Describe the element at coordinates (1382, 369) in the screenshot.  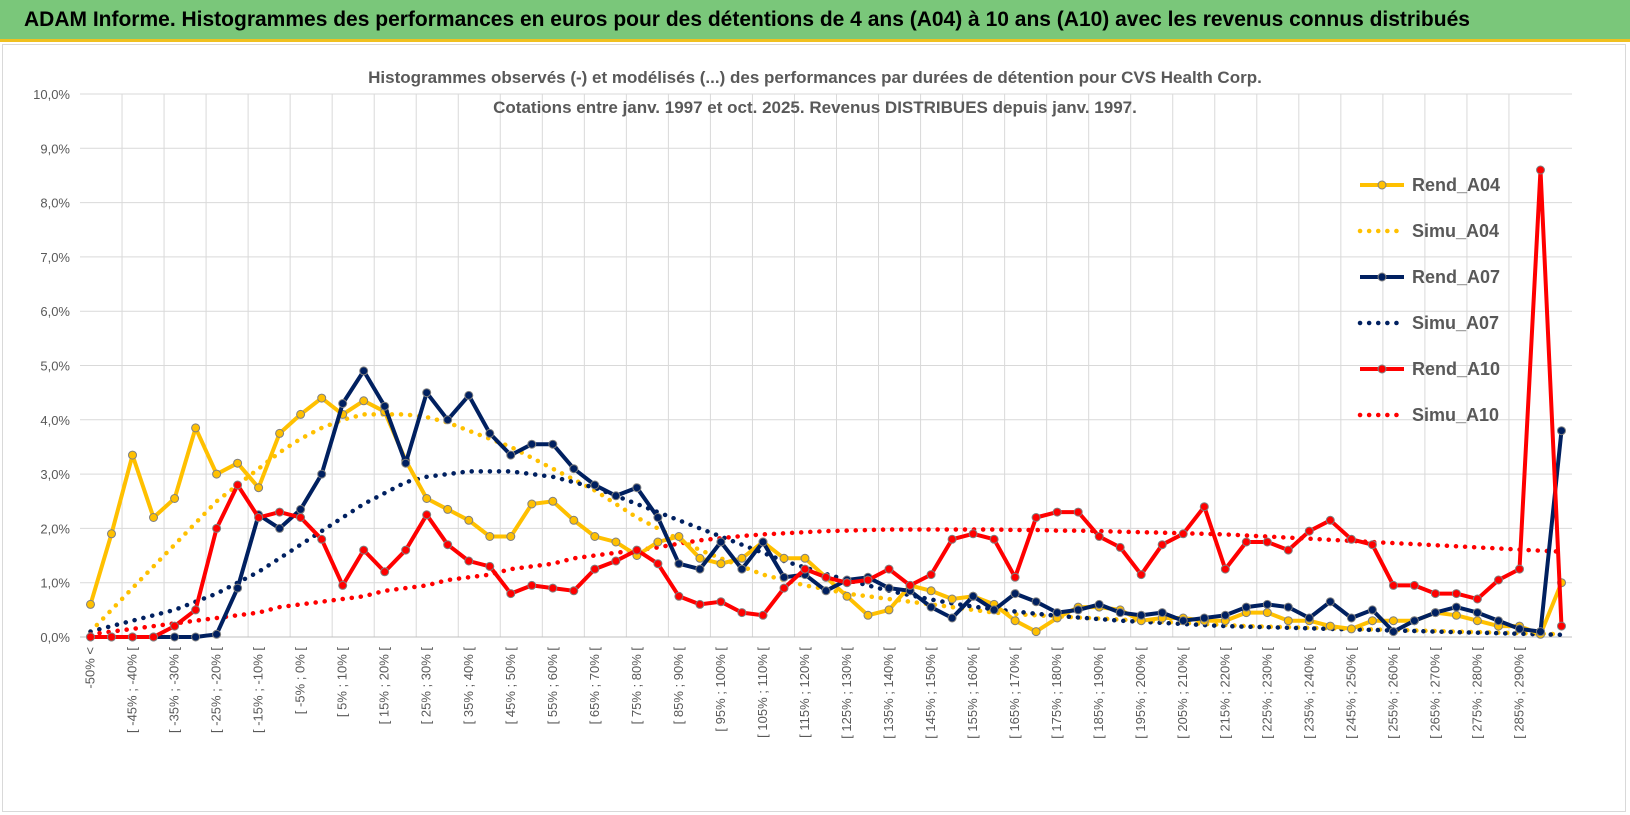
I see `legend-marker-rend-a10` at that location.